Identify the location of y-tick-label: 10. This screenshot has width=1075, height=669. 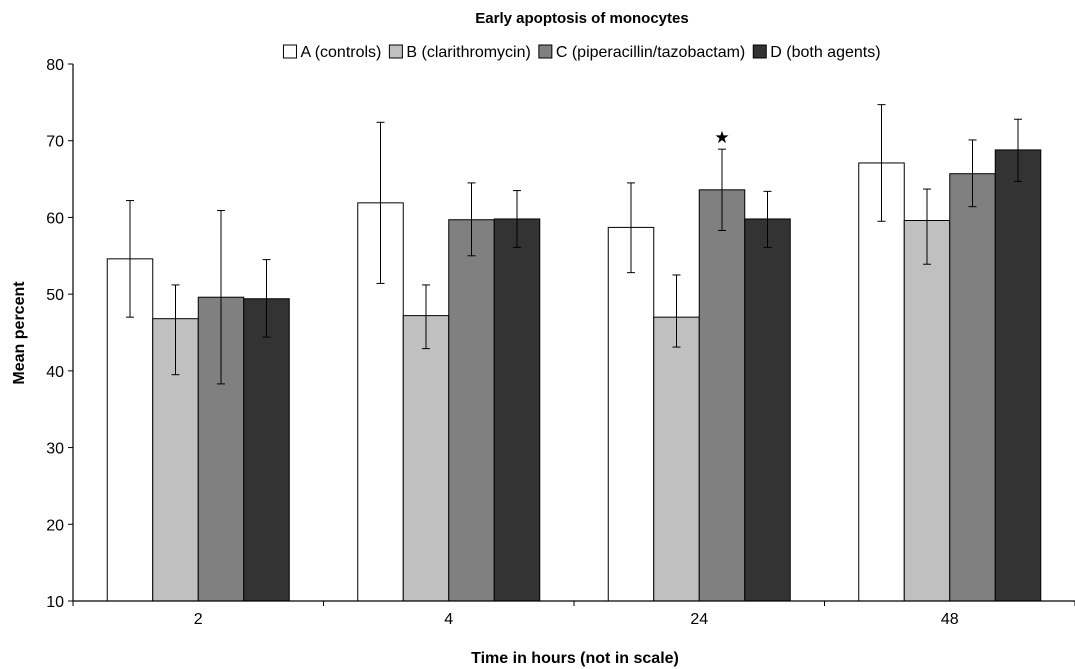
(55, 602).